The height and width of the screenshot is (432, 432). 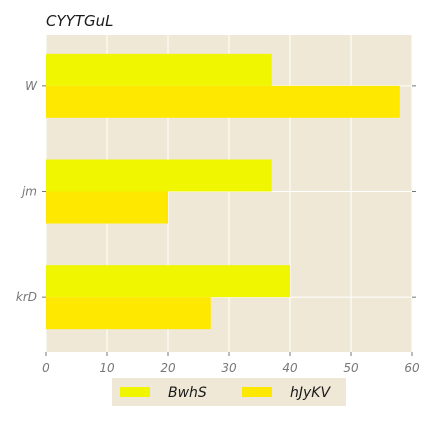 I want to click on x-tick-label: 0, so click(x=46, y=368).